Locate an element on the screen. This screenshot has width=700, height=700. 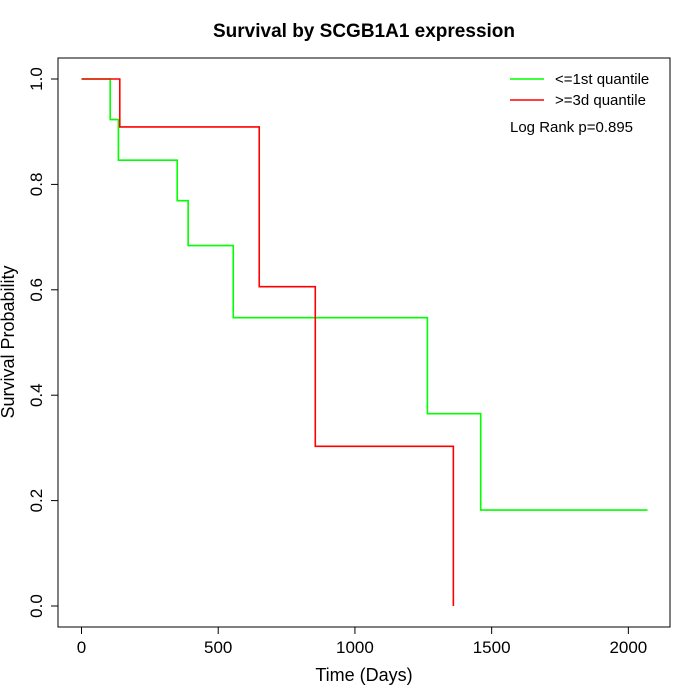
y-axis: 0.0 0.2 0.4 0.6 0.8 1.0 is located at coordinates (43, 342).